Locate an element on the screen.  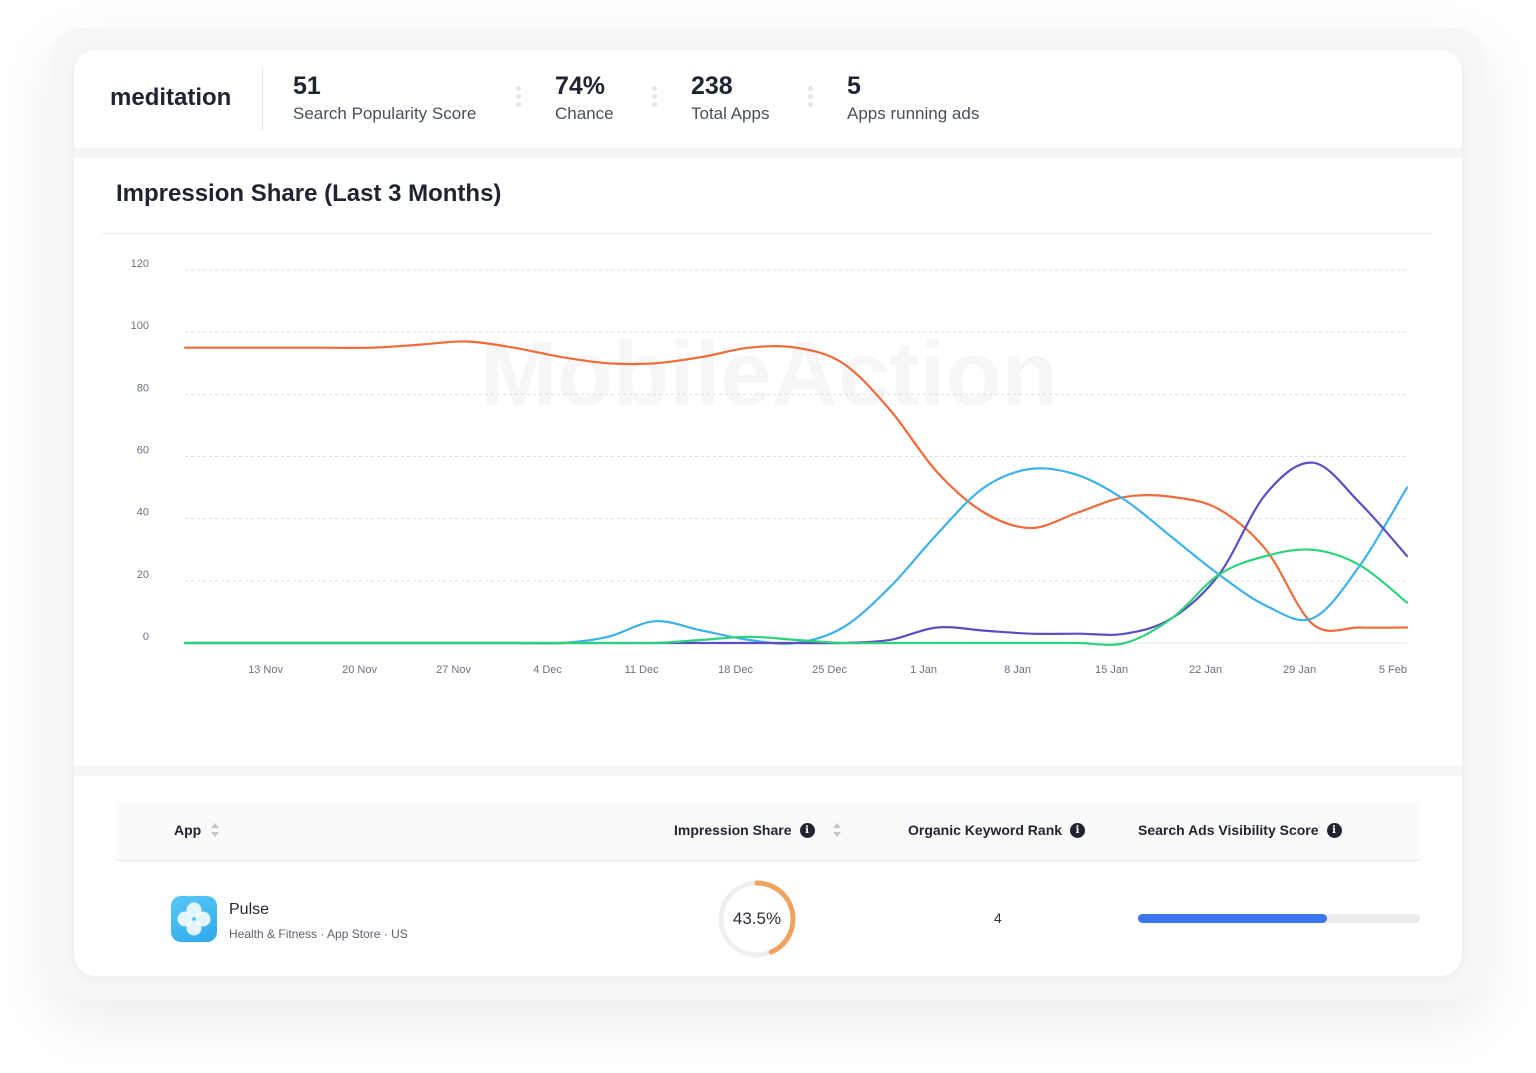
impression-share-ring is located at coordinates (757, 919).